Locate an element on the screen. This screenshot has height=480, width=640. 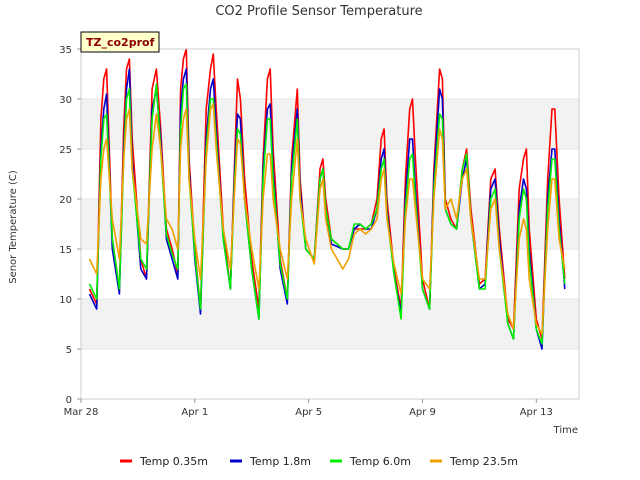
x-tick-label: Apr 13 is located at coordinates (536, 412).